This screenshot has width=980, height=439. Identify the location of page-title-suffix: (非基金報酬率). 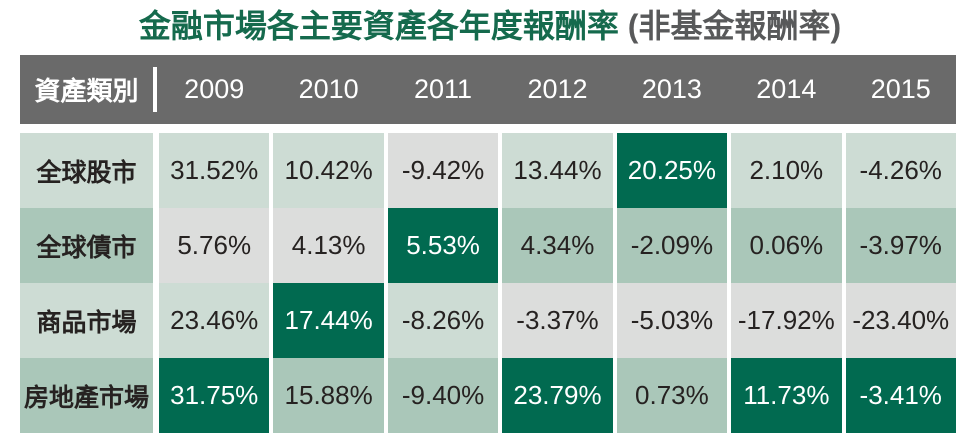
(730, 26).